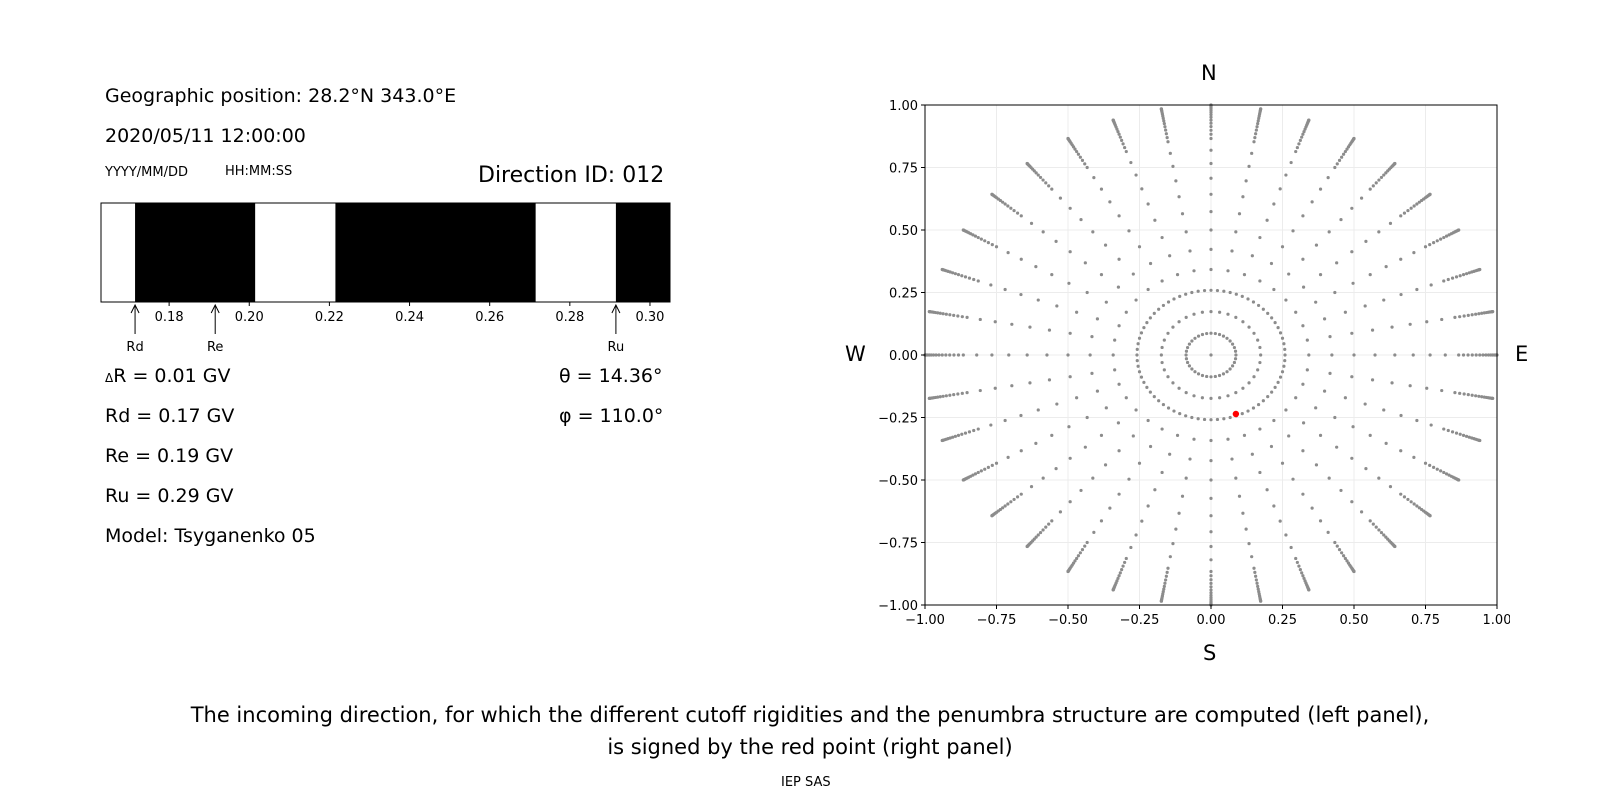 This screenshot has height=800, width=1600. What do you see at coordinates (489, 317) in the screenshot?
I see `penumbra-tick-label: 0.26` at bounding box center [489, 317].